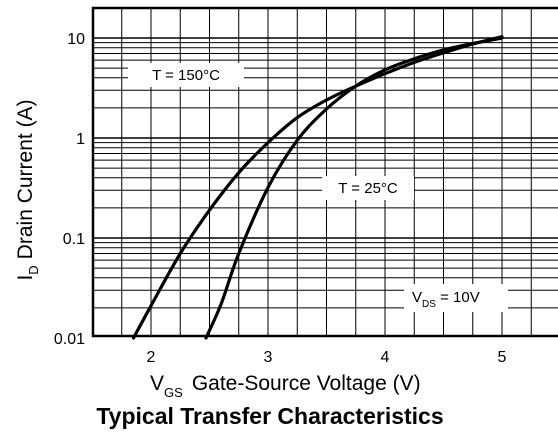  What do you see at coordinates (33, 269) in the screenshot?
I see `y-axis-label-sub: D` at bounding box center [33, 269].